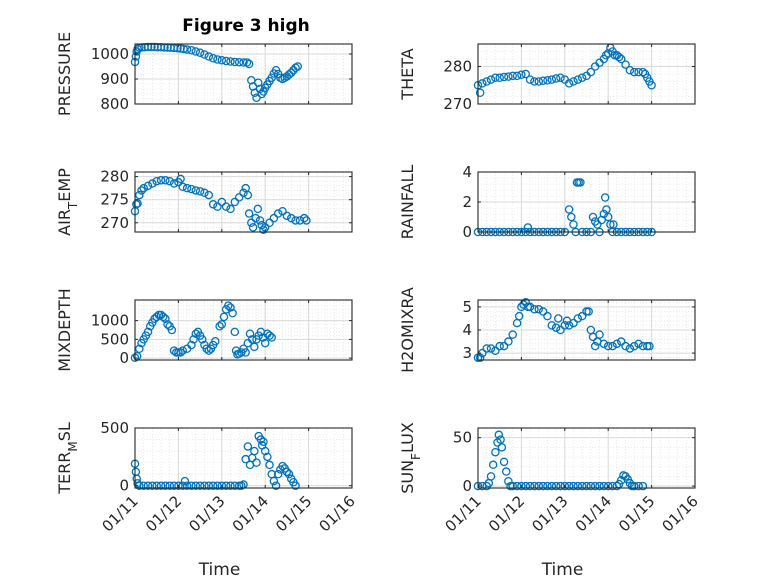 The image size is (778, 583). What do you see at coordinates (407, 74) in the screenshot?
I see `y-axis-label: THETA` at bounding box center [407, 74].